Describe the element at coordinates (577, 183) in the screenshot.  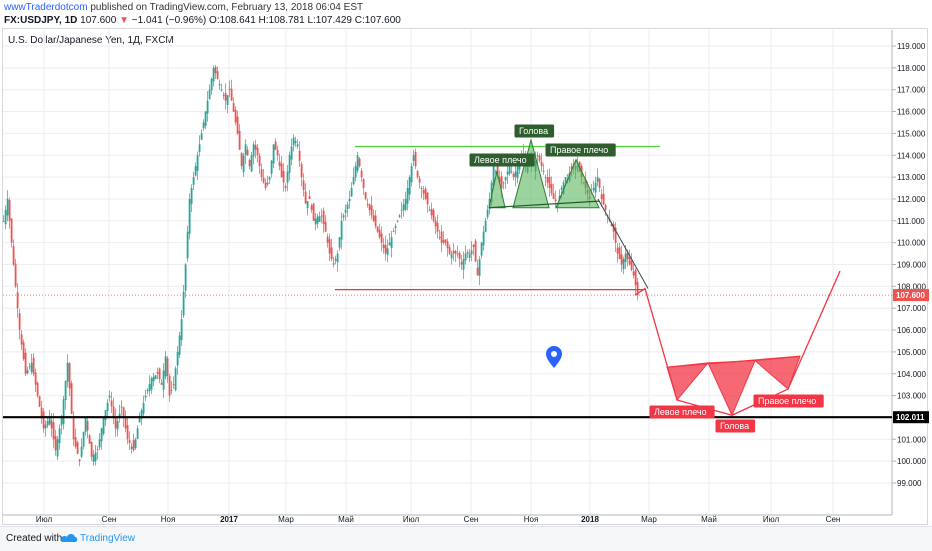
I see `green-pattern-triangle` at that location.